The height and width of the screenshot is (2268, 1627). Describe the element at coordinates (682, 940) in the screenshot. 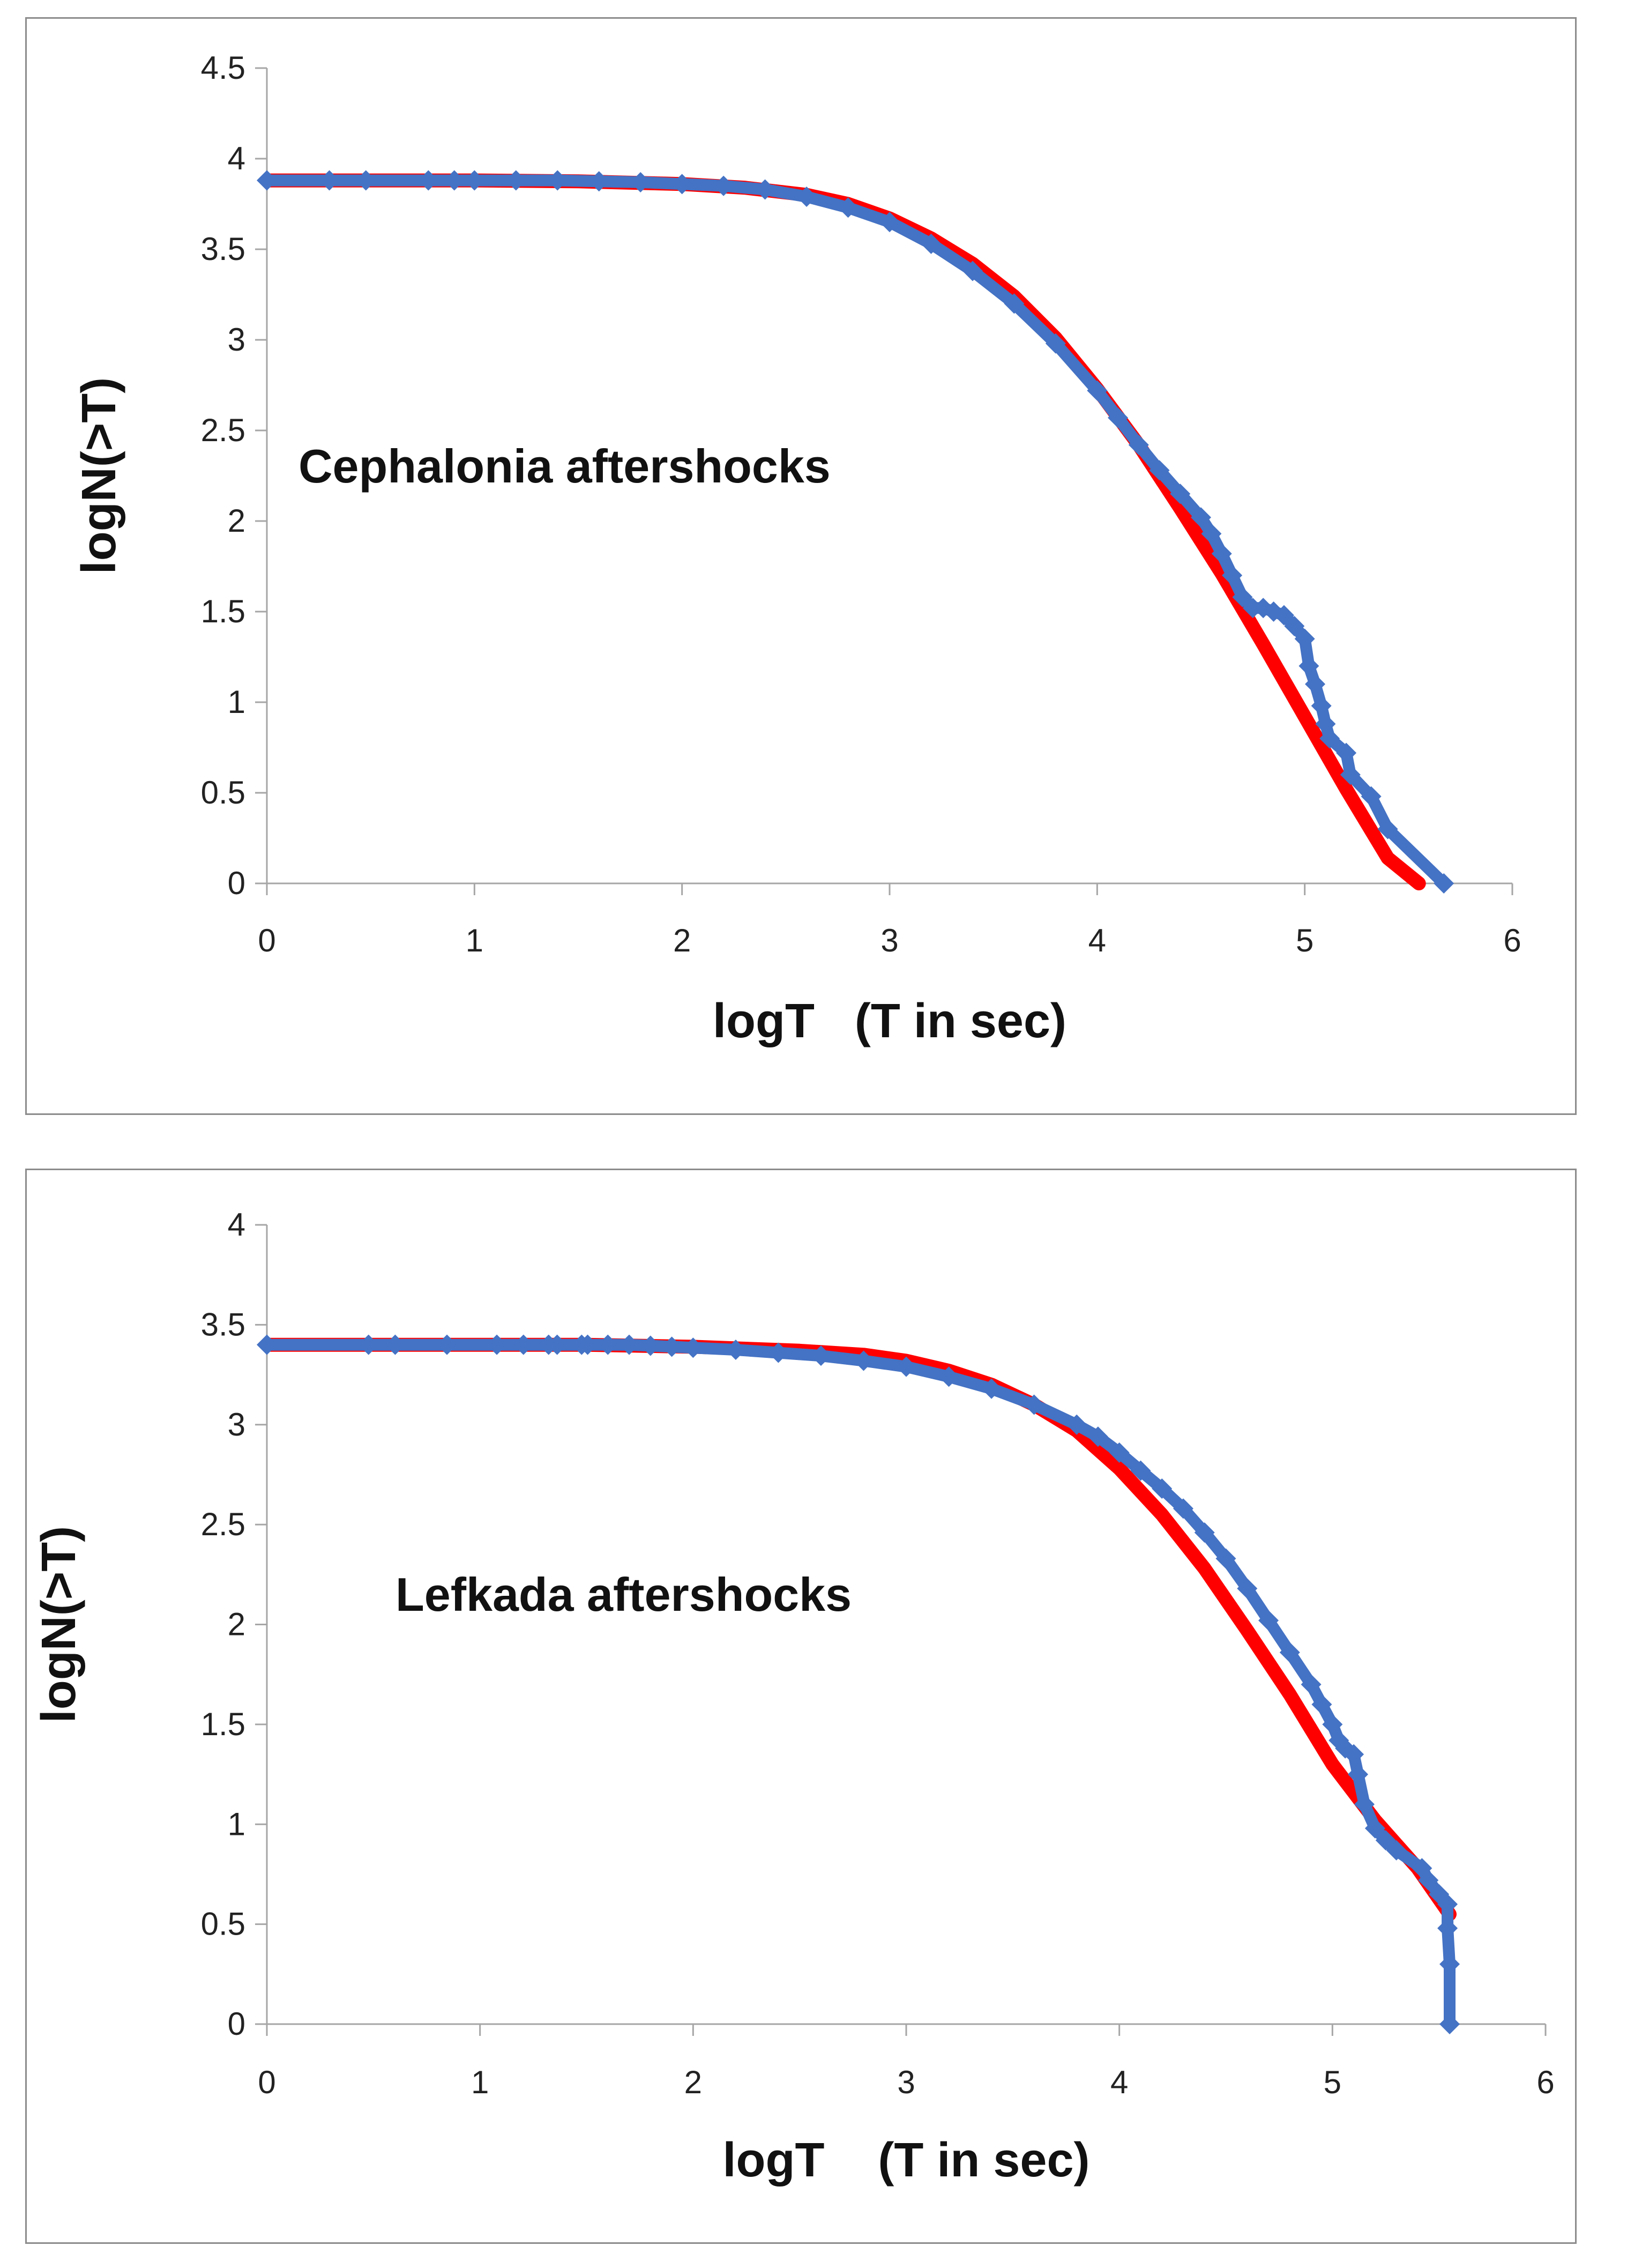

I see `x-tick-label: 2` at that location.